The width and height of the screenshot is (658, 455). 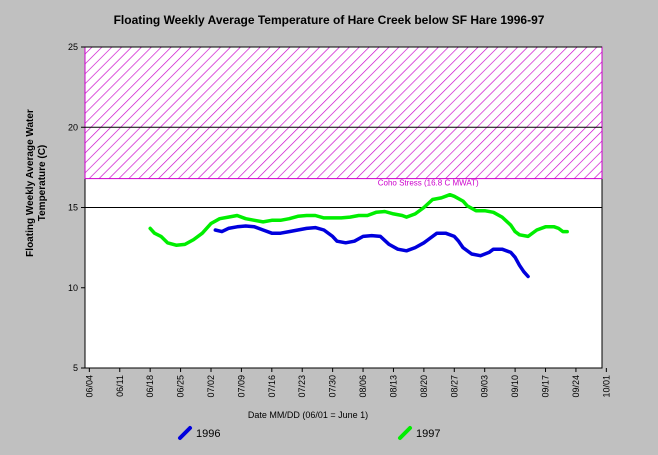 What do you see at coordinates (302, 386) in the screenshot?
I see `x-tick-label: 07/23` at bounding box center [302, 386].